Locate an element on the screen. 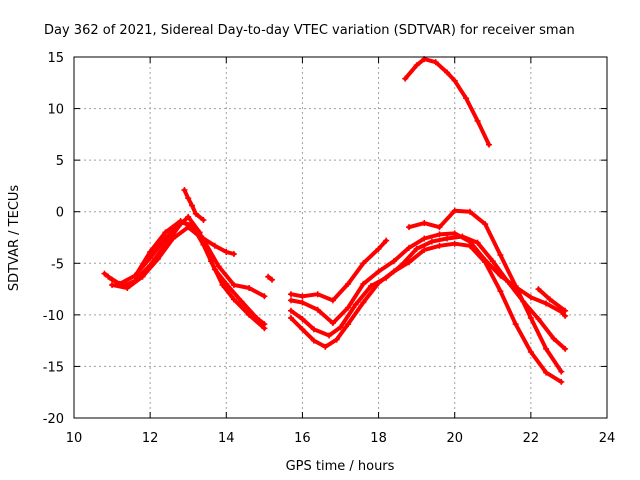 The width and height of the screenshot is (640, 480). y-tick-label: 0 is located at coordinates (60, 213).